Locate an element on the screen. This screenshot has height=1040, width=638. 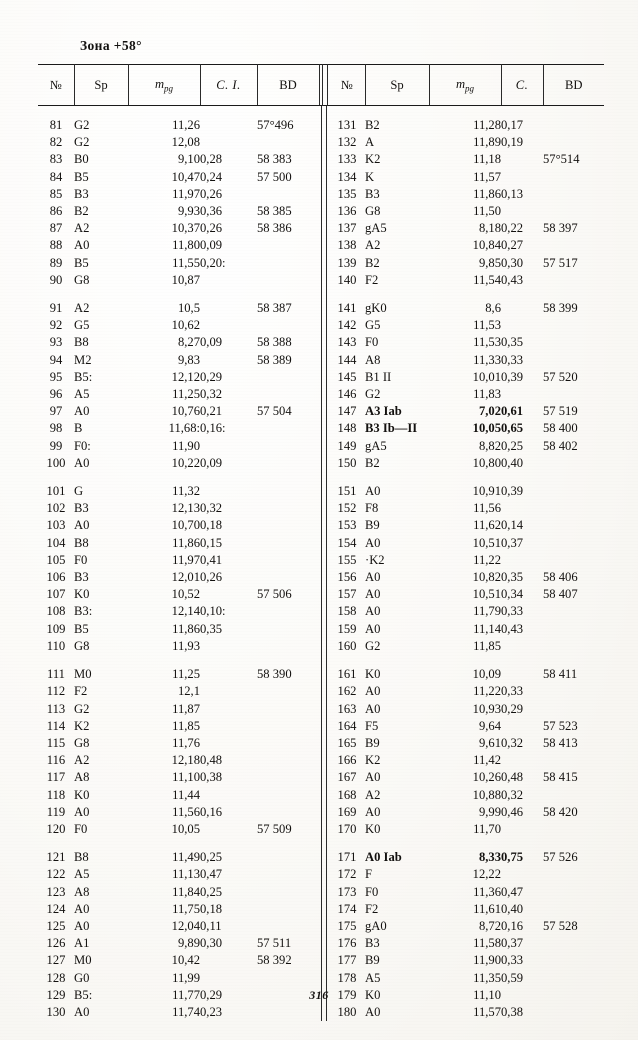
row-mag-right: 8,33 is located at coordinates (489, 857).